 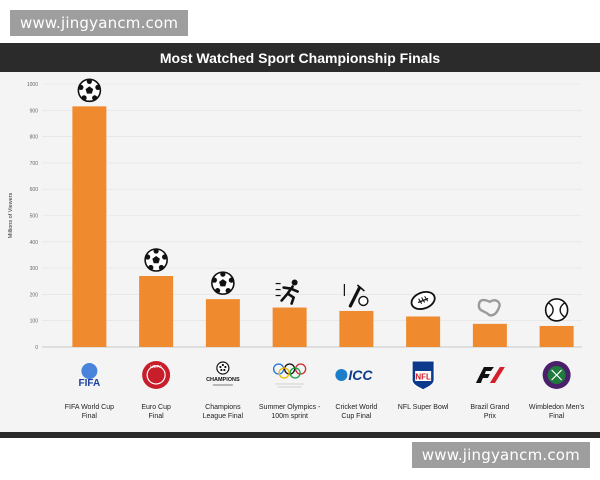 I want to click on american-football-icon, so click(x=423, y=300).